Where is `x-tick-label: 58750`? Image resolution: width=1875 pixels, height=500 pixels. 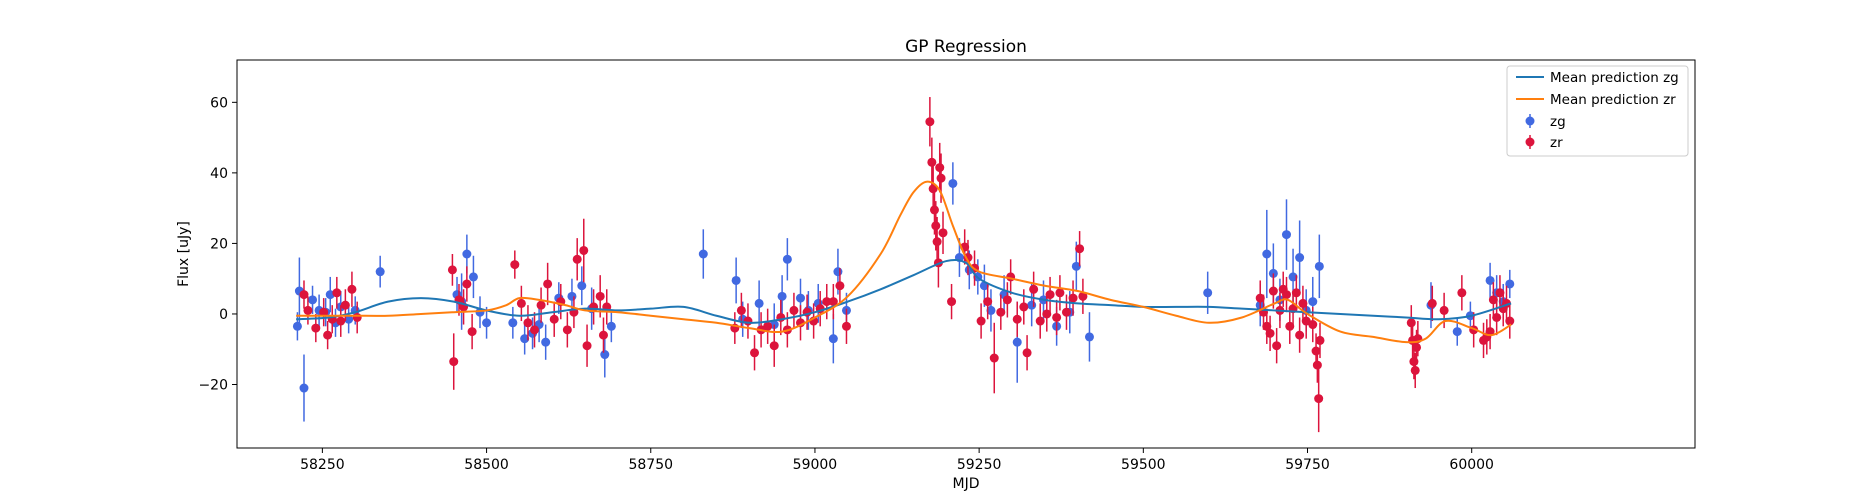 x-tick-label: 58750 is located at coordinates (650, 465).